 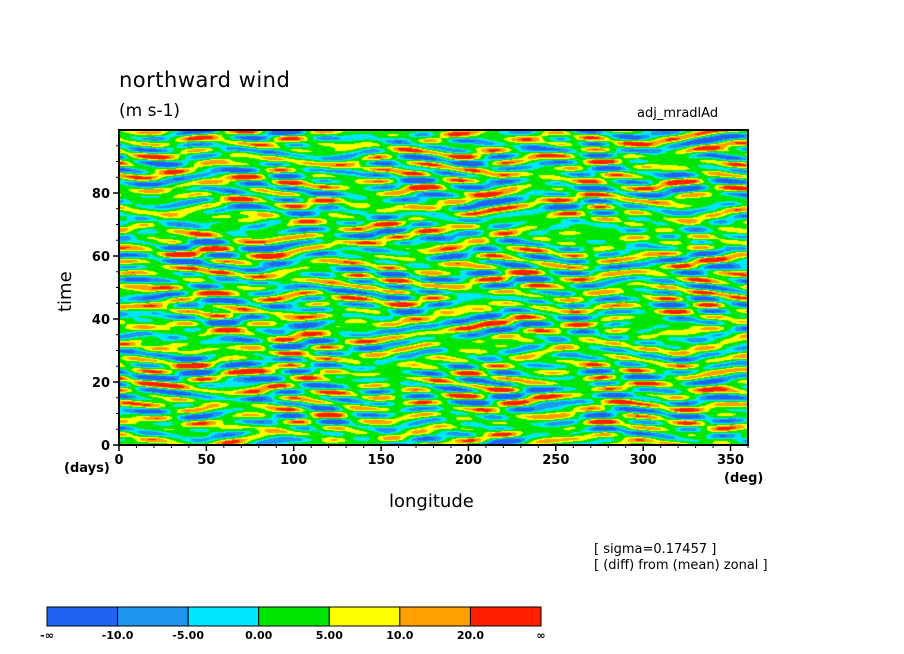 What do you see at coordinates (118, 460) in the screenshot?
I see `x-tick-label-0: 0` at bounding box center [118, 460].